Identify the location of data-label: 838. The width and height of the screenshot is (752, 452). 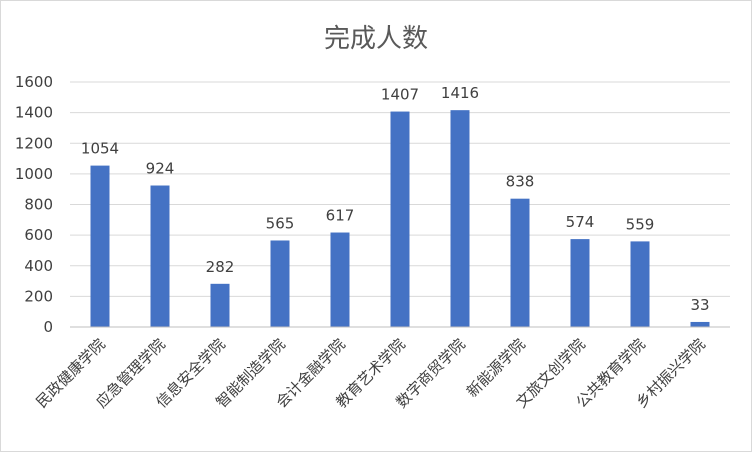
(520, 182).